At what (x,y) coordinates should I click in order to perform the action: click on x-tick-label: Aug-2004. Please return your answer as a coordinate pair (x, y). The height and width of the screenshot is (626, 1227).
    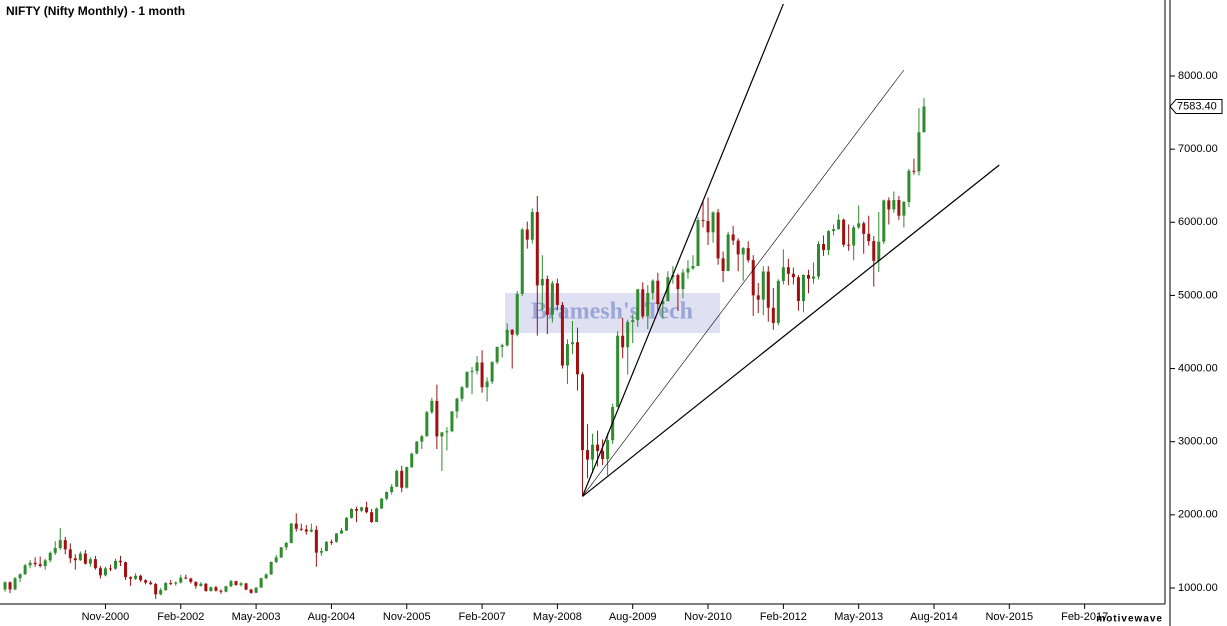
    Looking at the image, I should click on (332, 617).